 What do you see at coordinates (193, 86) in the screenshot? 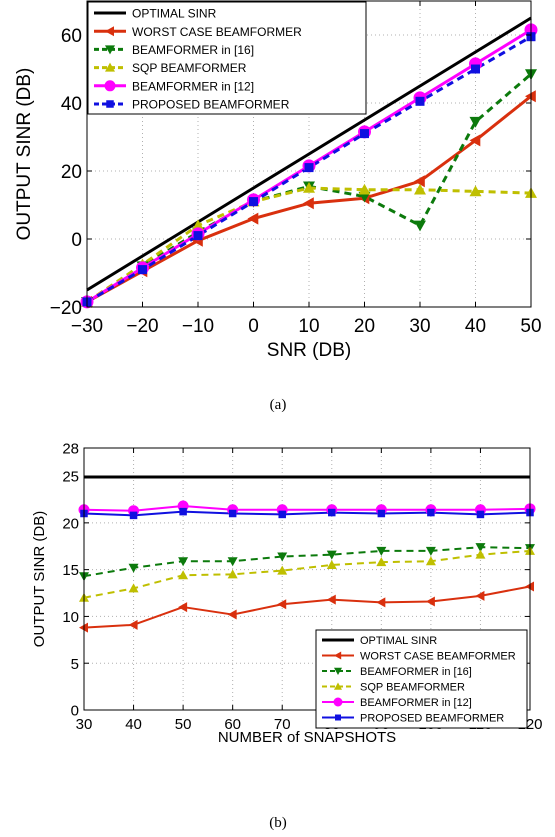
I see `legend-entry: BEAMFORMER in [12]` at bounding box center [193, 86].